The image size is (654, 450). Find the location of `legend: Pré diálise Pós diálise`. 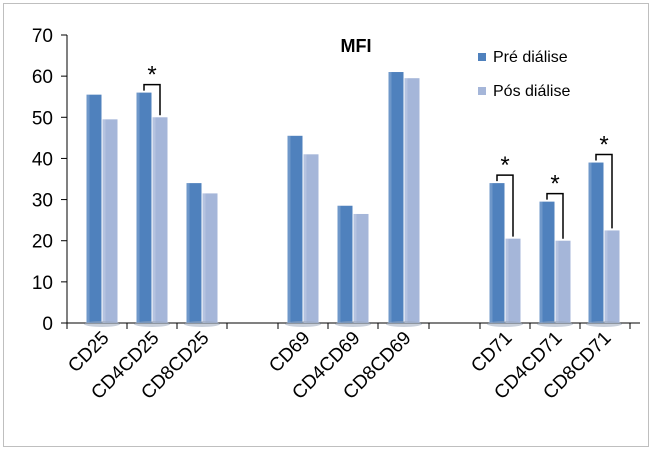

legend: Pré diálise Pós diálise is located at coordinates (524, 74).